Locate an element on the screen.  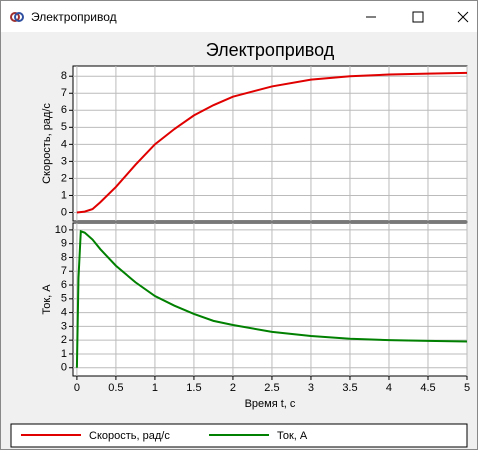
maximize-button is located at coordinates (418, 17).